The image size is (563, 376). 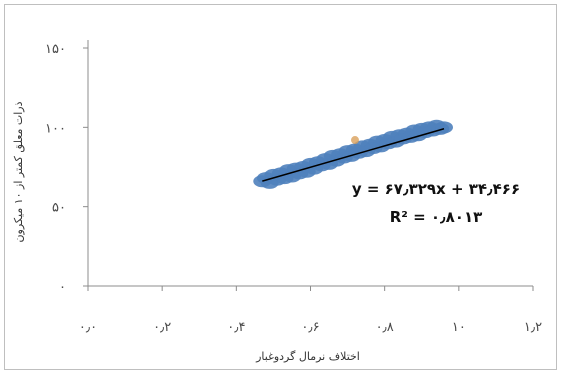 I want to click on x-axis-label: اختلاف نرمال گردوغبار, so click(x=307, y=356).